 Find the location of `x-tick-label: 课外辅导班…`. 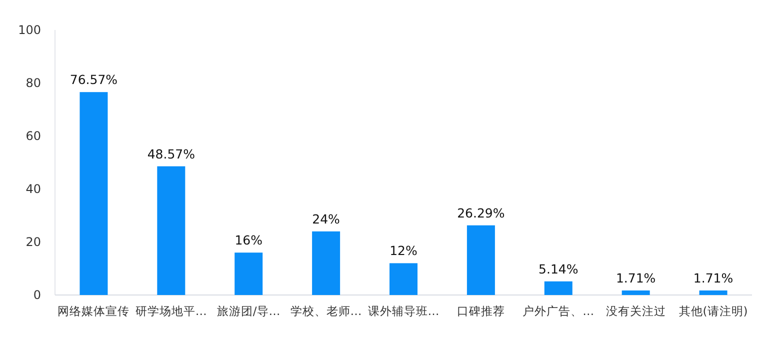

x-tick-label: 课外辅导班… is located at coordinates (404, 311).